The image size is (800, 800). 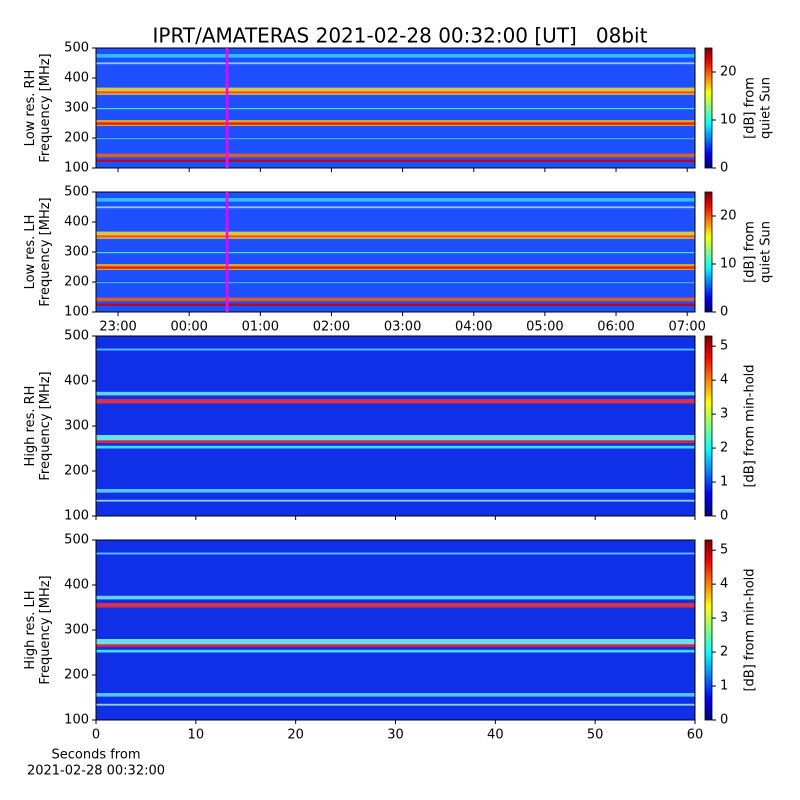 What do you see at coordinates (117, 327) in the screenshot?
I see `x-tick-label: 23:00` at bounding box center [117, 327].